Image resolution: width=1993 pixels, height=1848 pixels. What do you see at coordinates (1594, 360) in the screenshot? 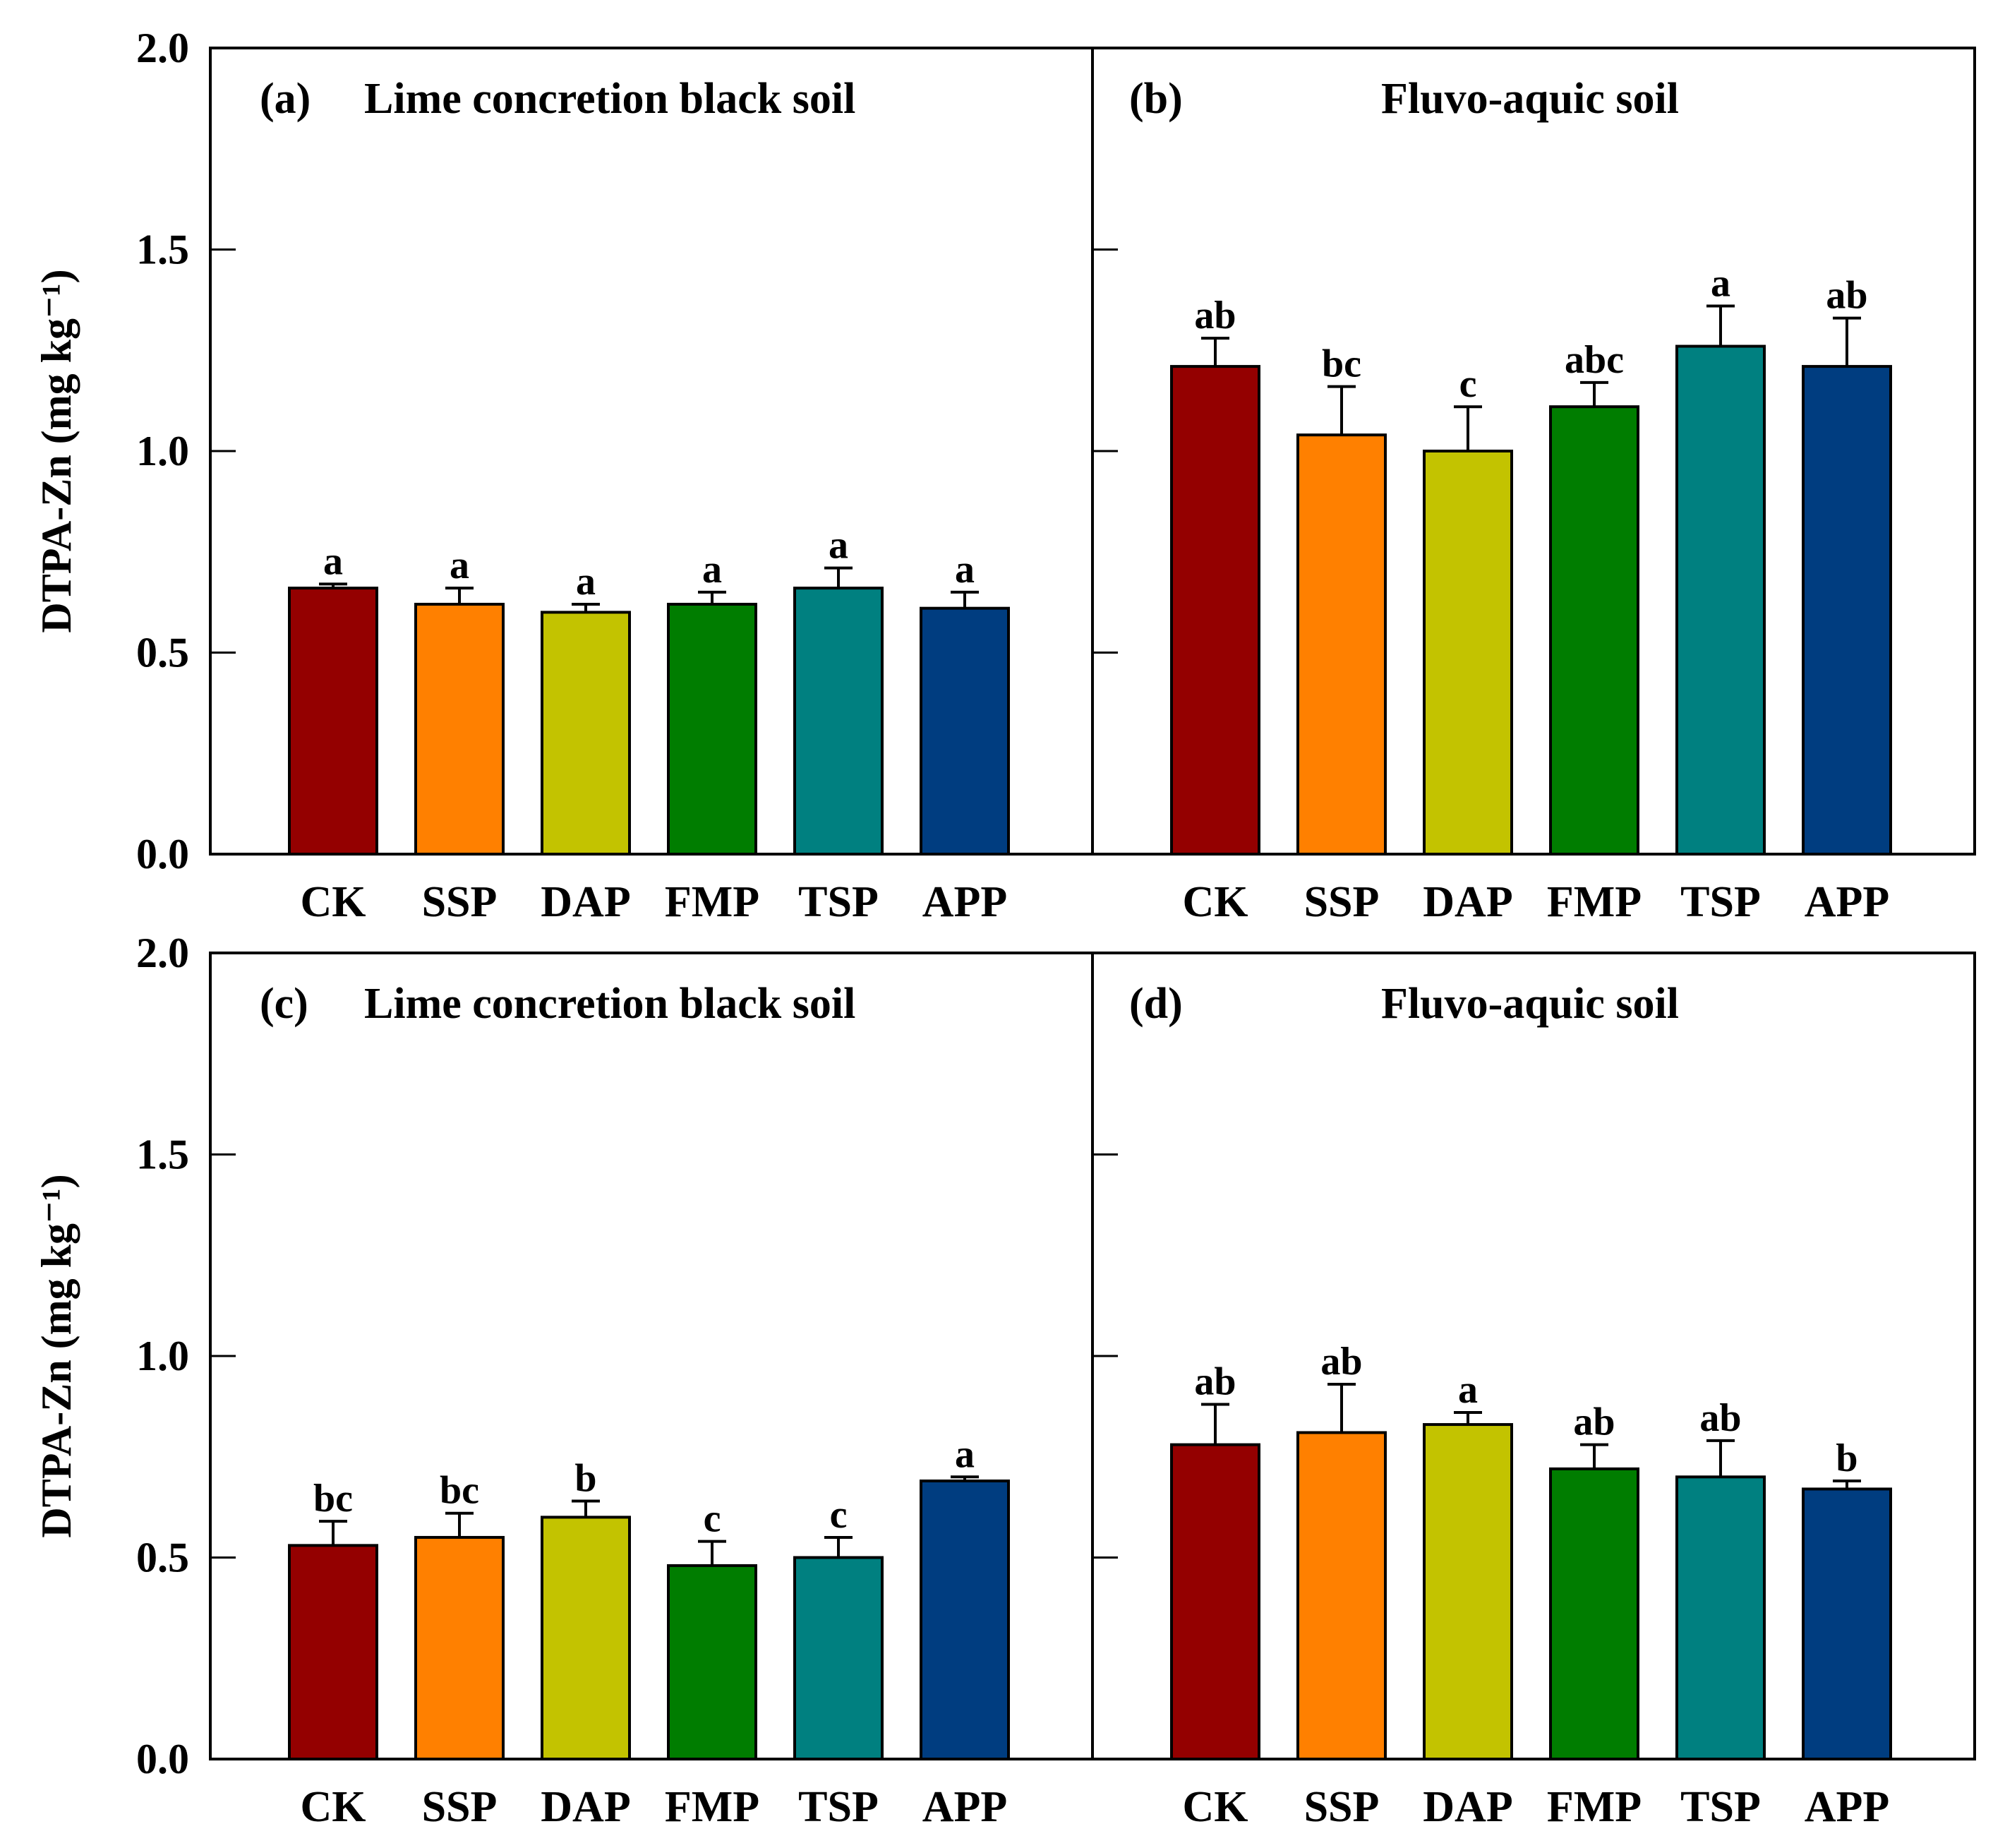
I see `significance-label: abc` at bounding box center [1594, 360].